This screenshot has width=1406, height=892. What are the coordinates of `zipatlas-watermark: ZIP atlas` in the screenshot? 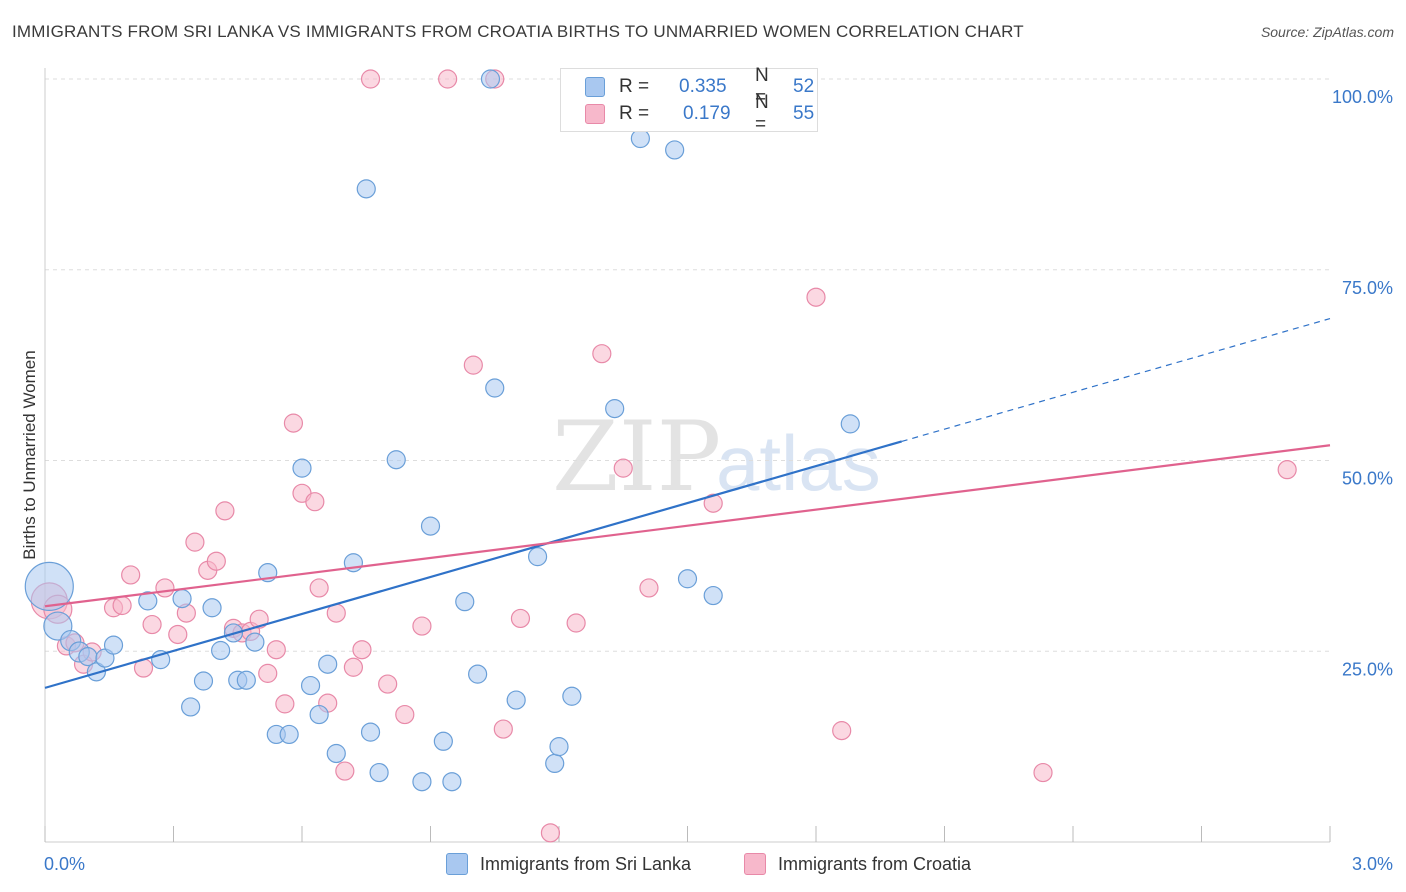 It's located at (716, 457).